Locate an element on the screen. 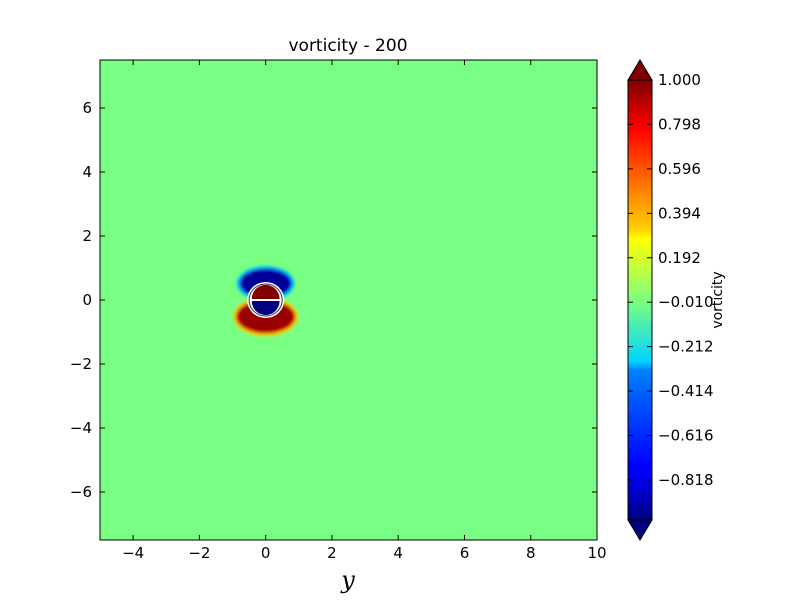  x-tick-label: 6 is located at coordinates (465, 553).